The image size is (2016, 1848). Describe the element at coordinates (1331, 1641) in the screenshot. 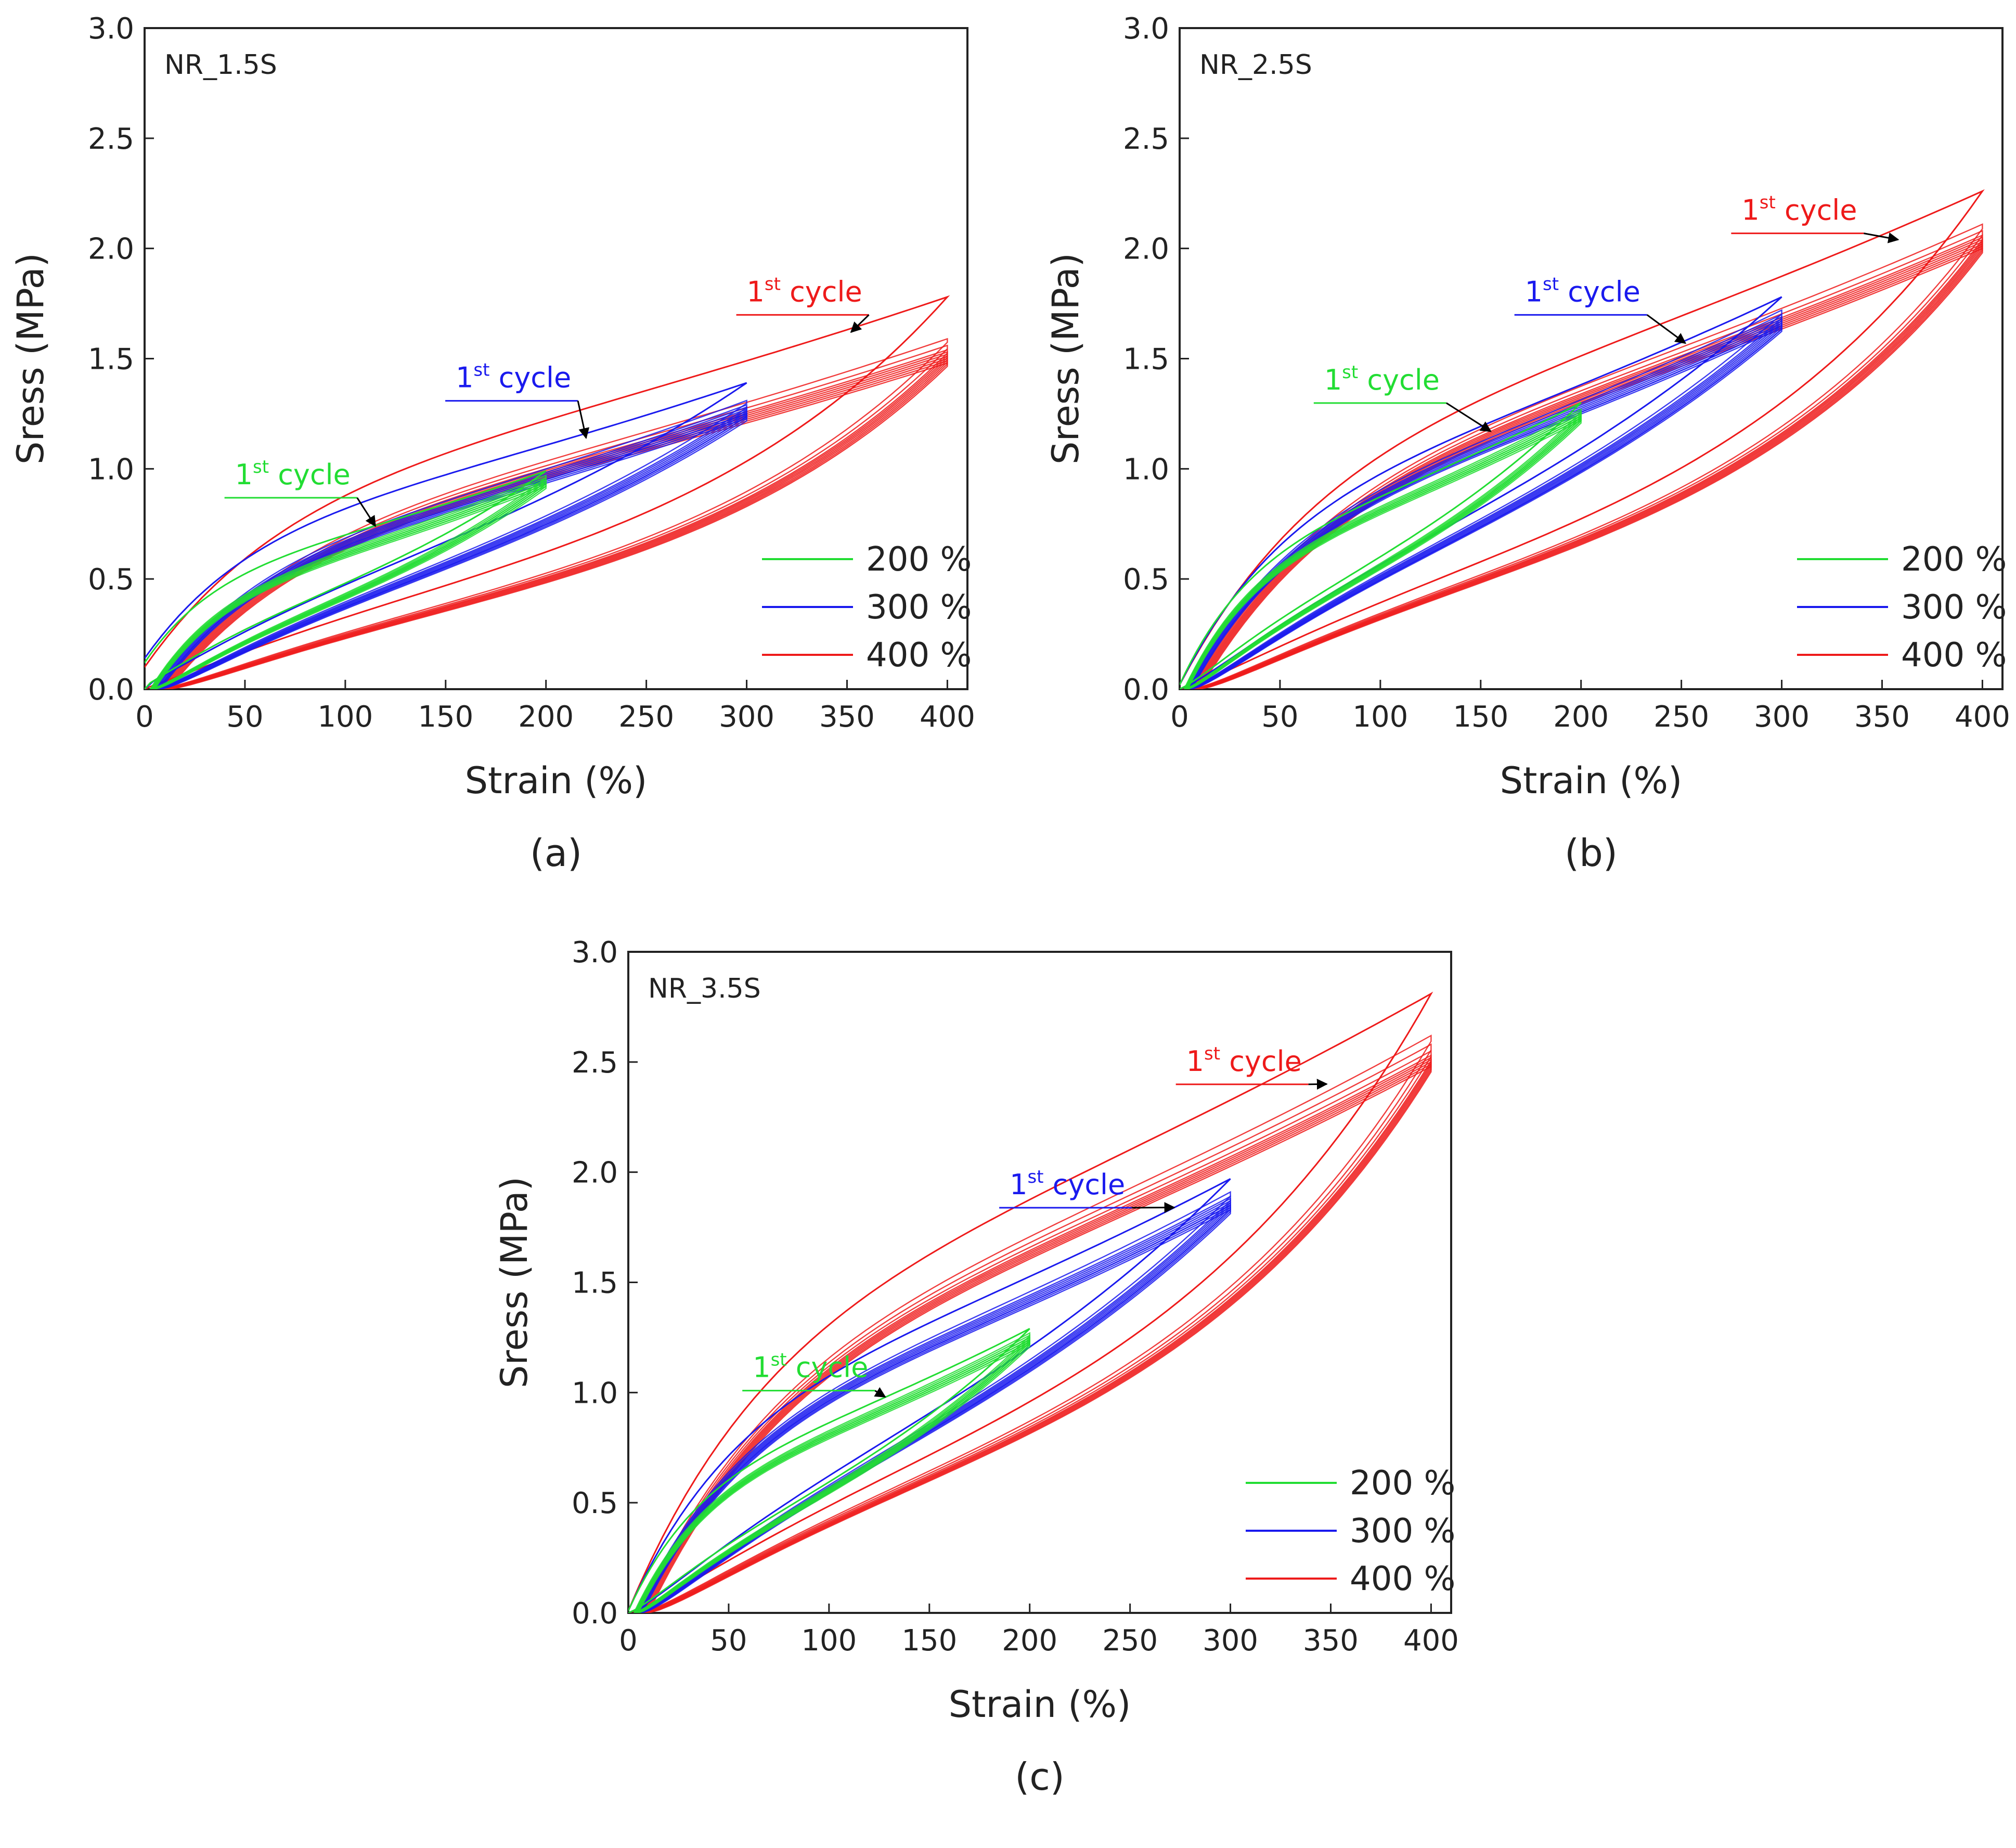

I see `x-tick-label: 350` at that location.